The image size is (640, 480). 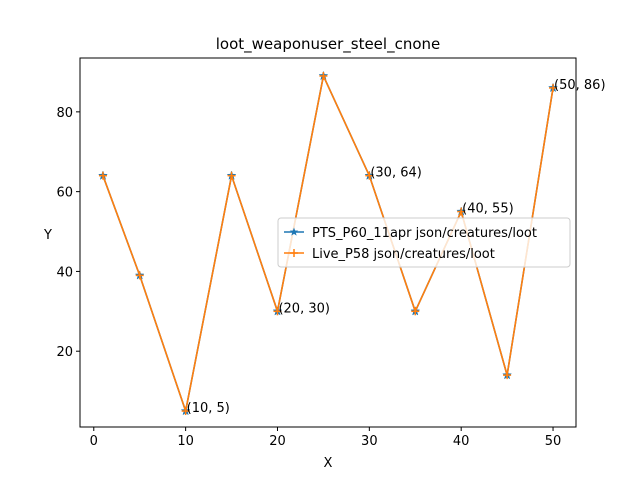 What do you see at coordinates (328, 44) in the screenshot?
I see `chart-title: loot_weaponuser_steel_cnone` at bounding box center [328, 44].